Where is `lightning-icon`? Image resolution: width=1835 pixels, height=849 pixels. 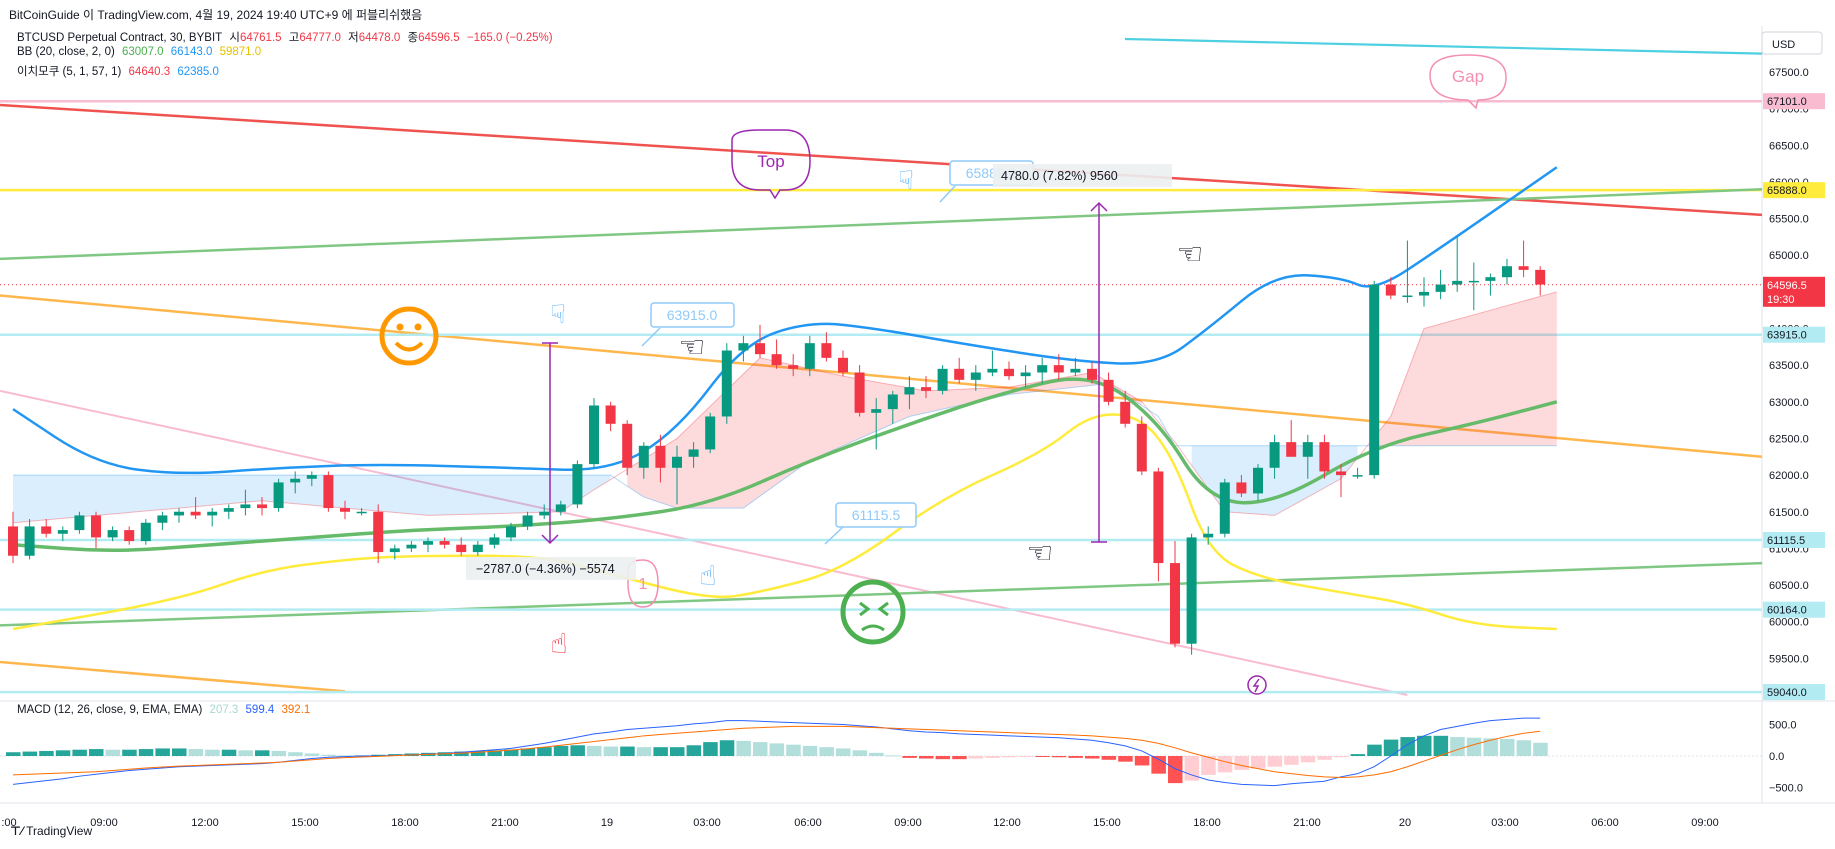
lightning-icon is located at coordinates (1257, 685).